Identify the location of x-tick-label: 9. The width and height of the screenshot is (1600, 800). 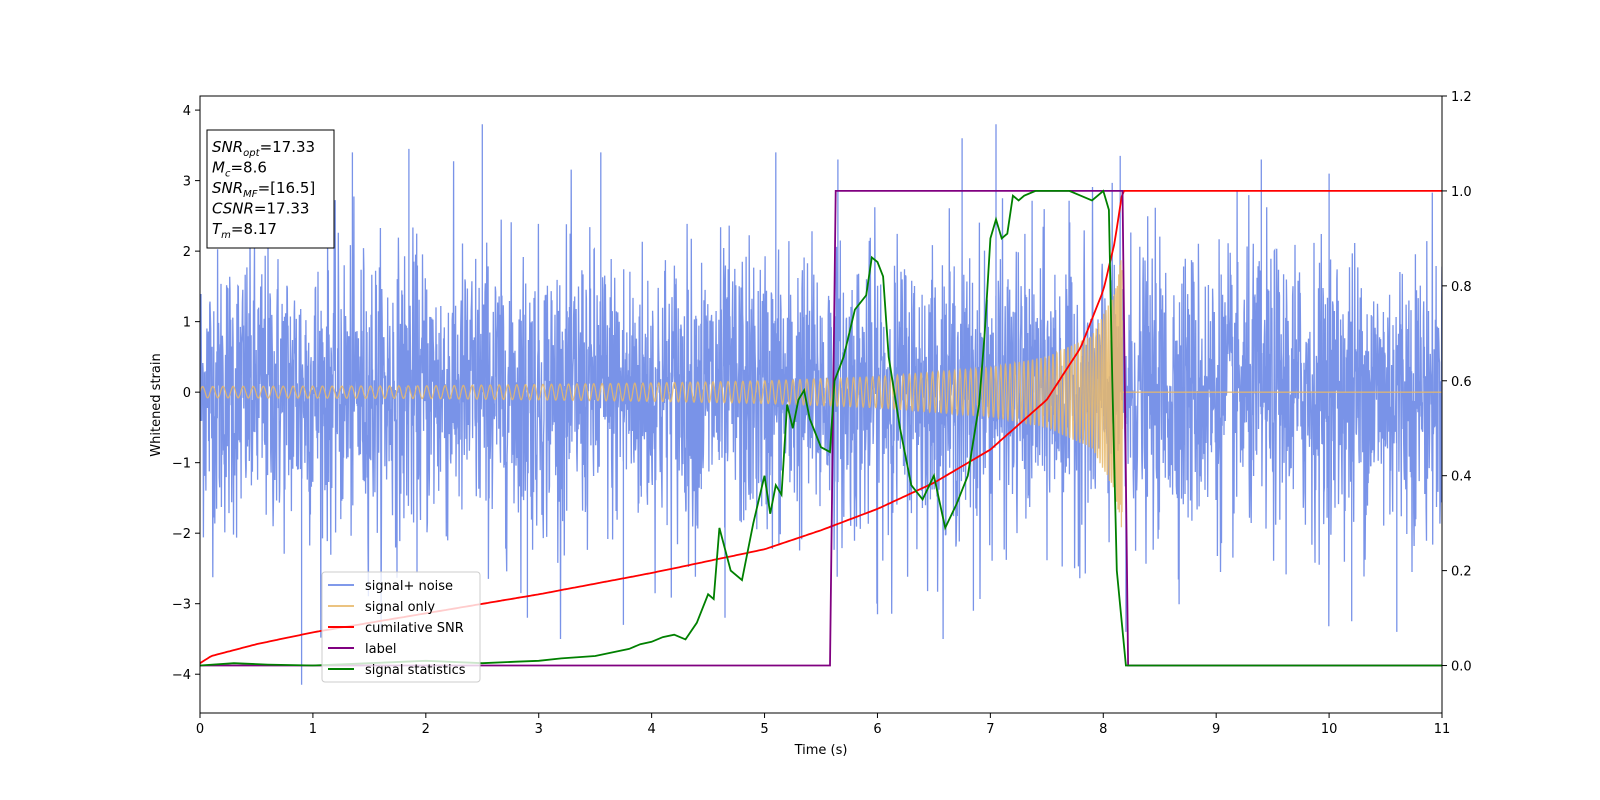
(1216, 729).